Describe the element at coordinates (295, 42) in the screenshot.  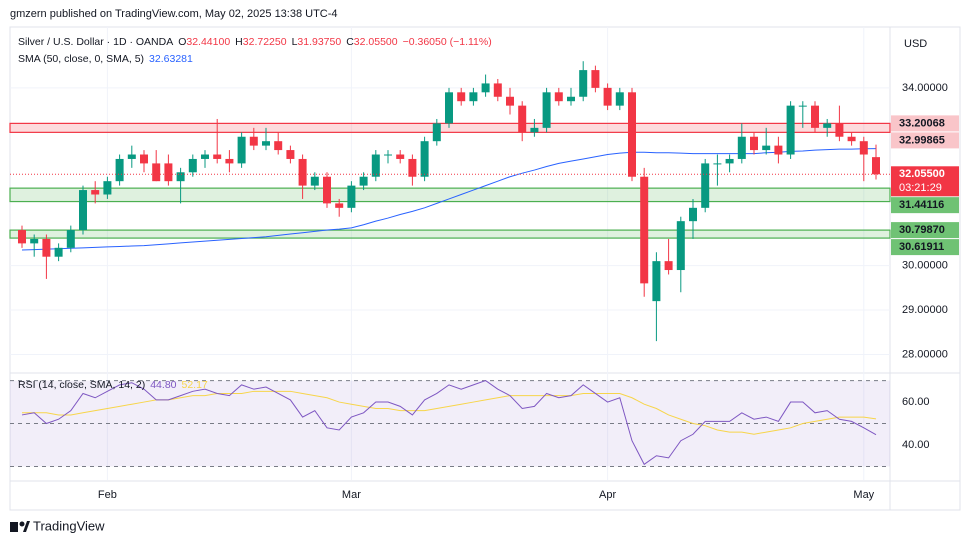
I see `ohlc-key: L` at that location.